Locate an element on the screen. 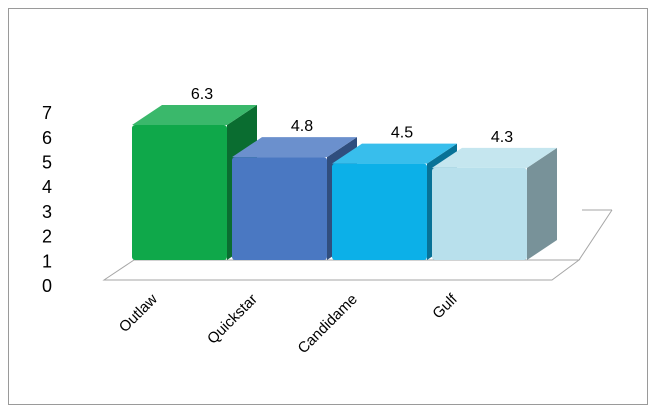  side-wall-edge is located at coordinates (595, 235).